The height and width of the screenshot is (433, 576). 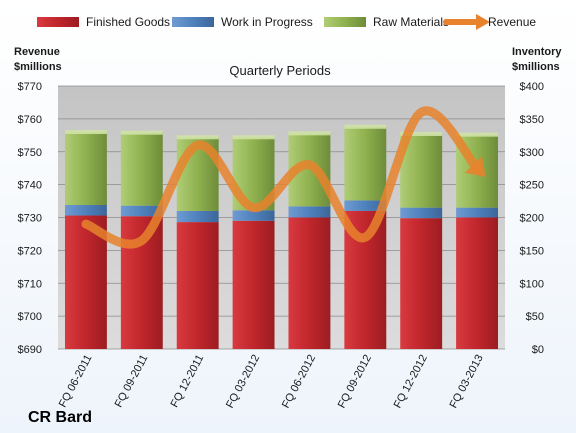 What do you see at coordinates (280, 70) in the screenshot?
I see `chart-title: Quarterly Periods` at bounding box center [280, 70].